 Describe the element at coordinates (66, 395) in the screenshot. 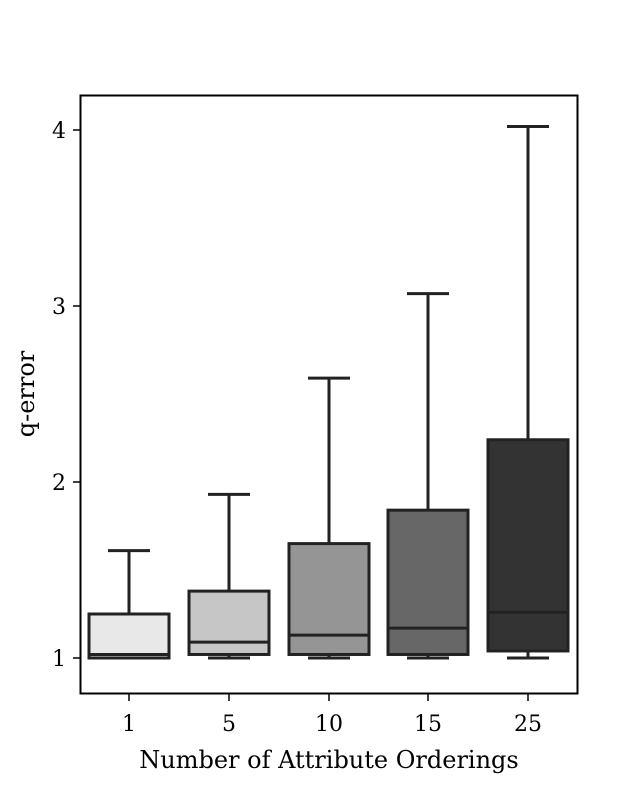

I see `y-axis: 1 2 3 4` at that location.